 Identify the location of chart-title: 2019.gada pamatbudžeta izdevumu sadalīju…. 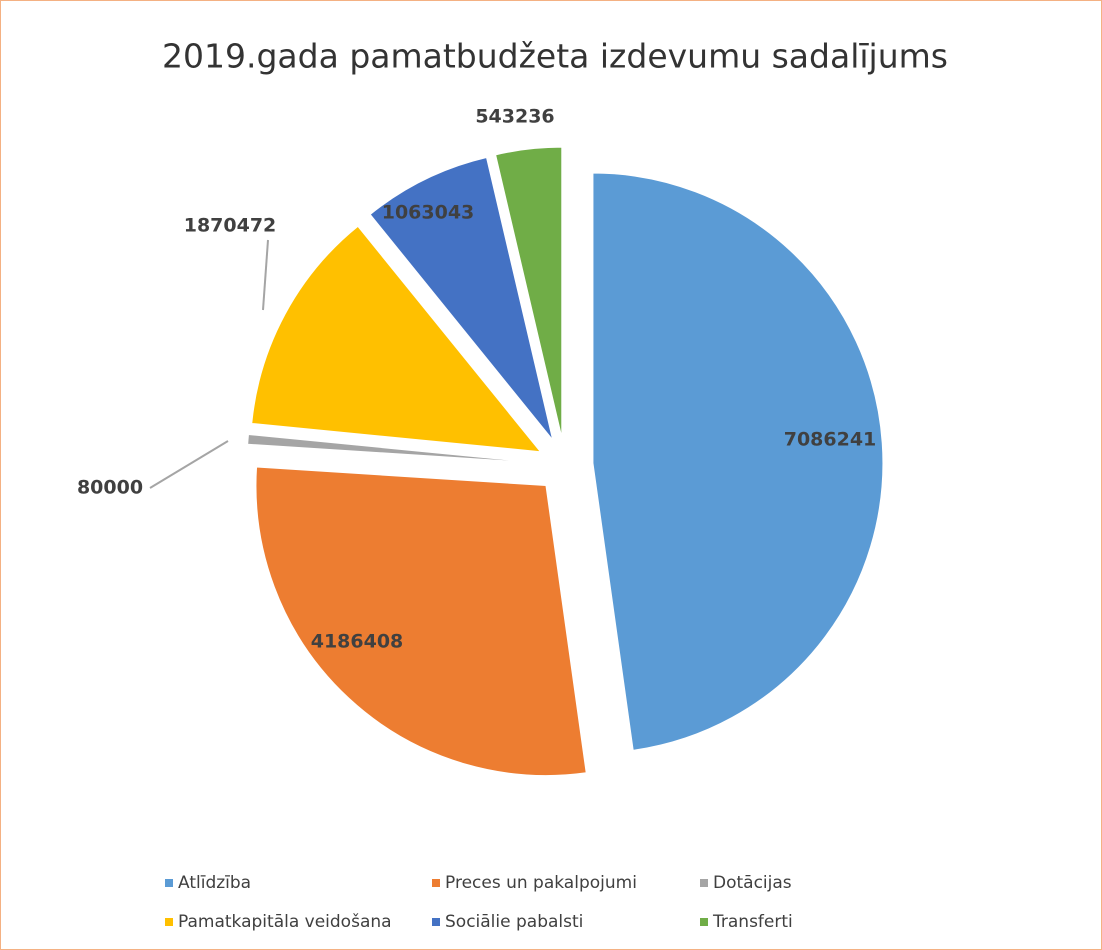
(555, 56).